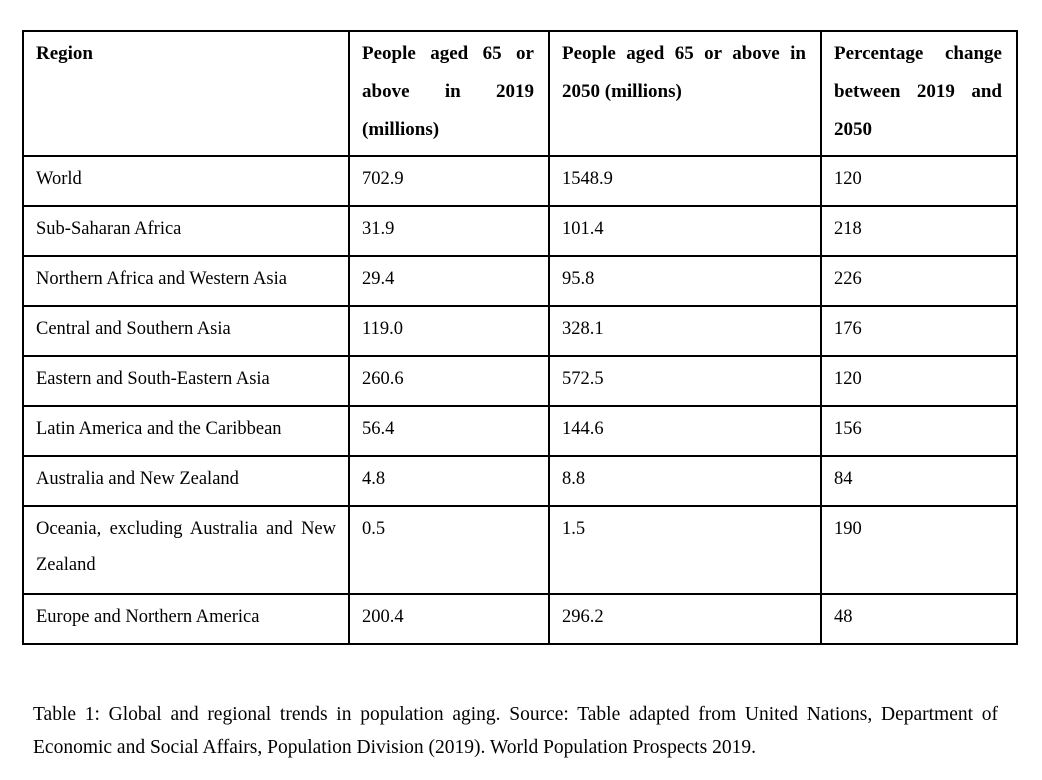 This screenshot has height=780, width=1042. Describe the element at coordinates (449, 231) in the screenshot. I see `value-2019-cell: 31.9` at that location.